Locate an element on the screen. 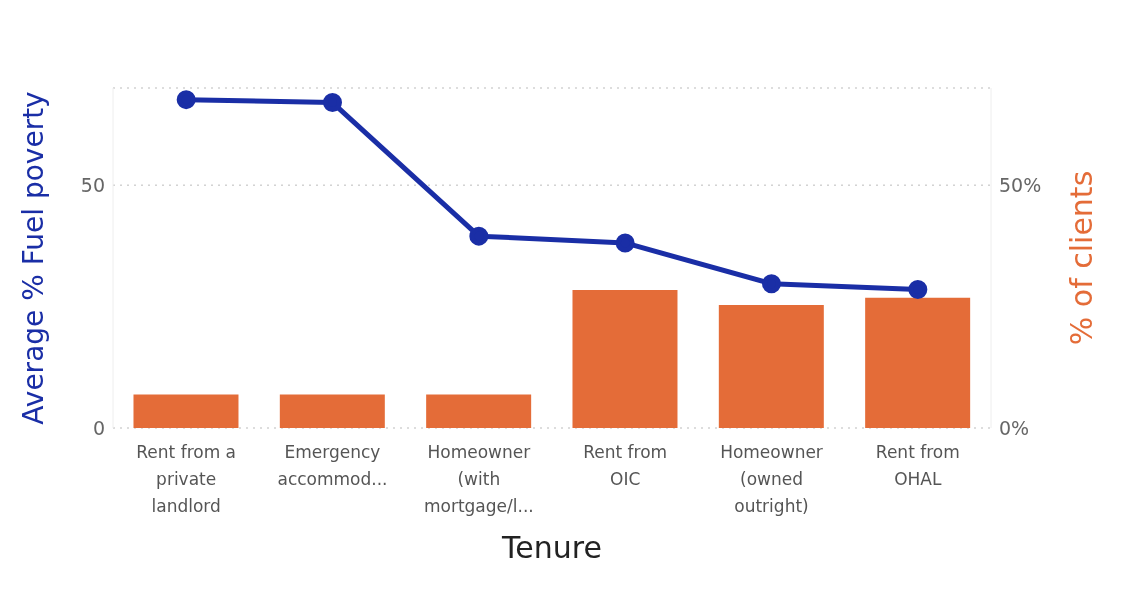 The image size is (1124, 595). x-tick-label: Rent from OHAL is located at coordinates (917, 465).